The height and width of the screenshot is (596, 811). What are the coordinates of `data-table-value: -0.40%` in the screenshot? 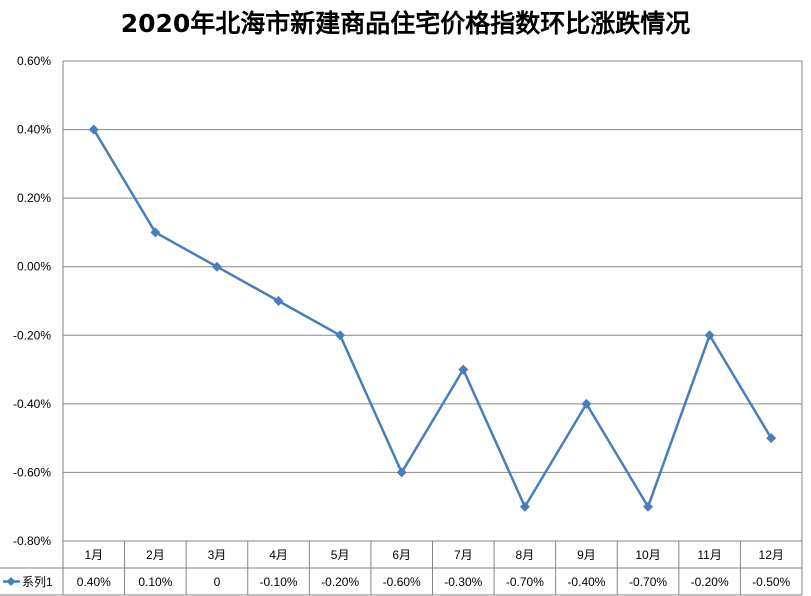 It's located at (586, 582).